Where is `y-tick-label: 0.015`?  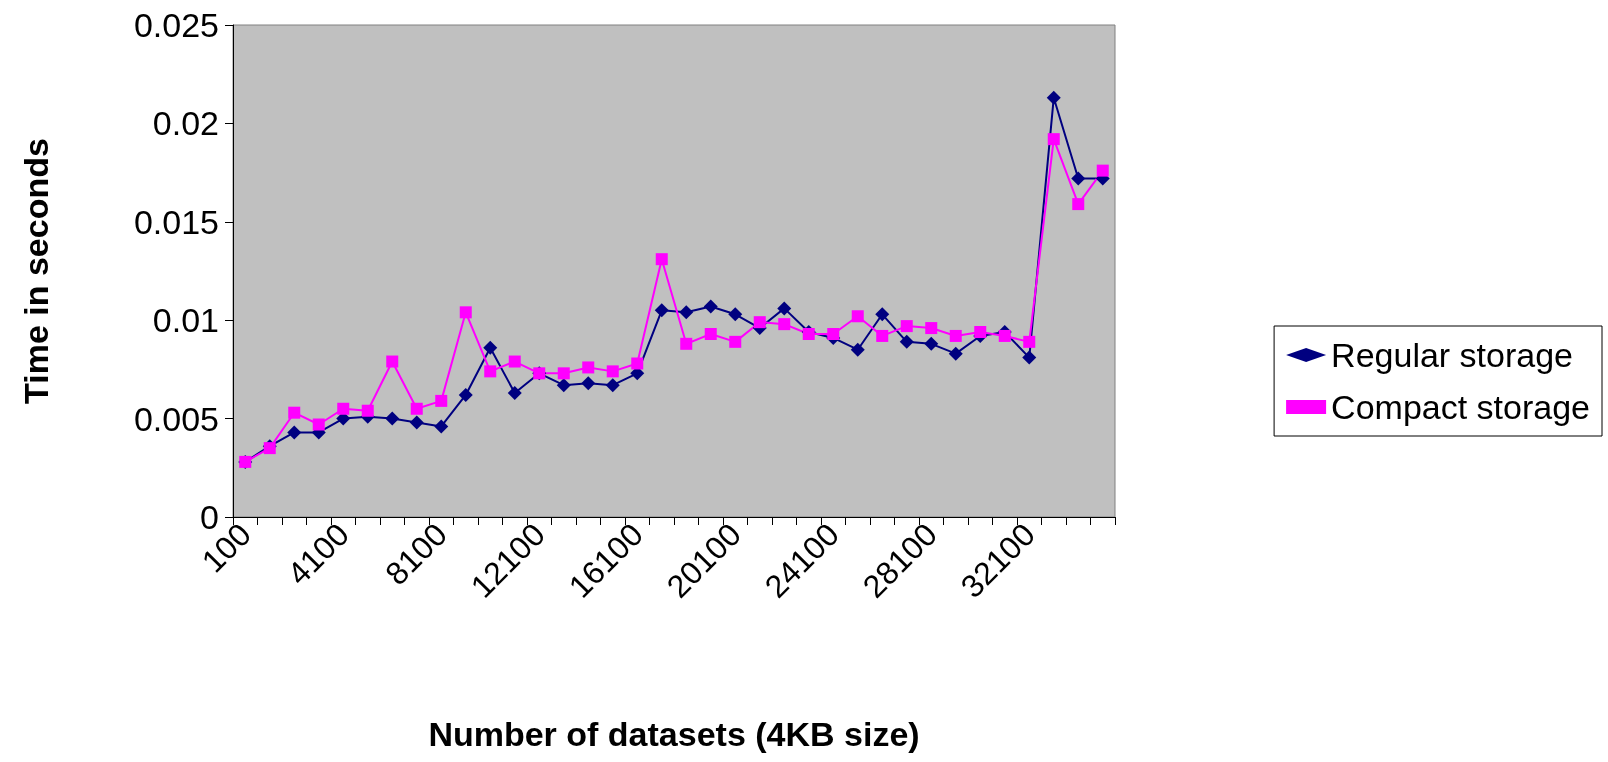 y-tick-label: 0.015 is located at coordinates (176, 221).